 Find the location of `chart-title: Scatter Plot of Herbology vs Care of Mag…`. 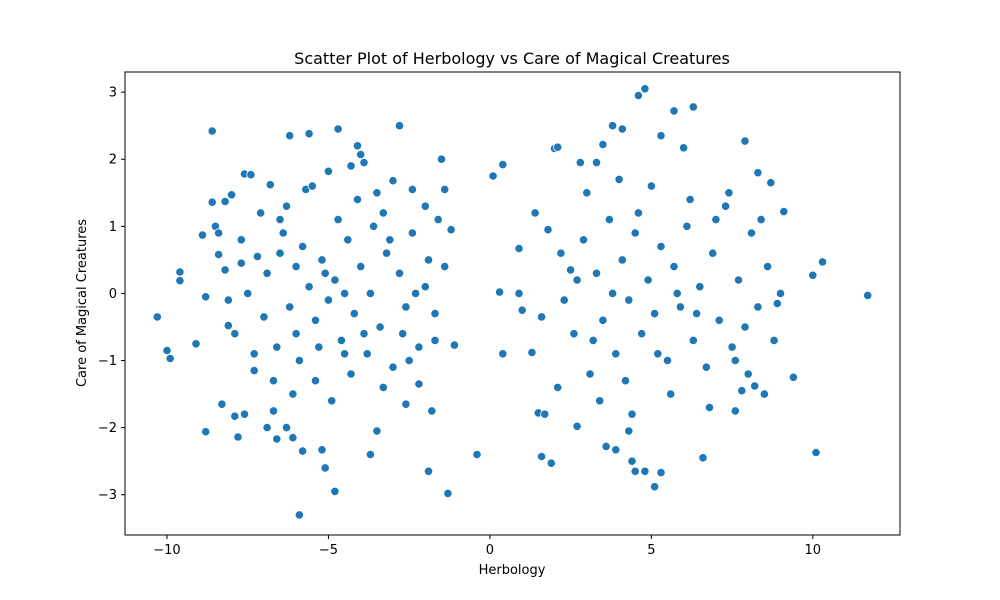

chart-title: Scatter Plot of Herbology vs Care of Mag… is located at coordinates (512, 58).